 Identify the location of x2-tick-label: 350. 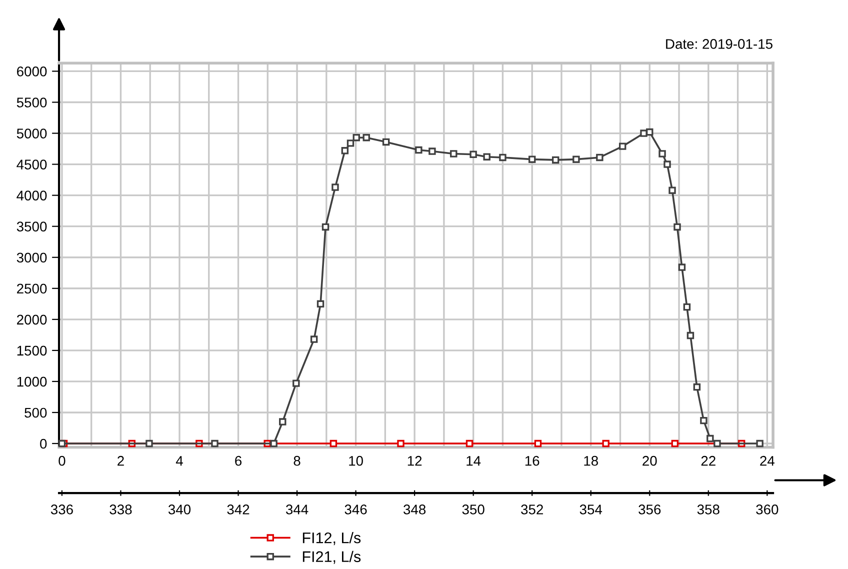
(473, 509).